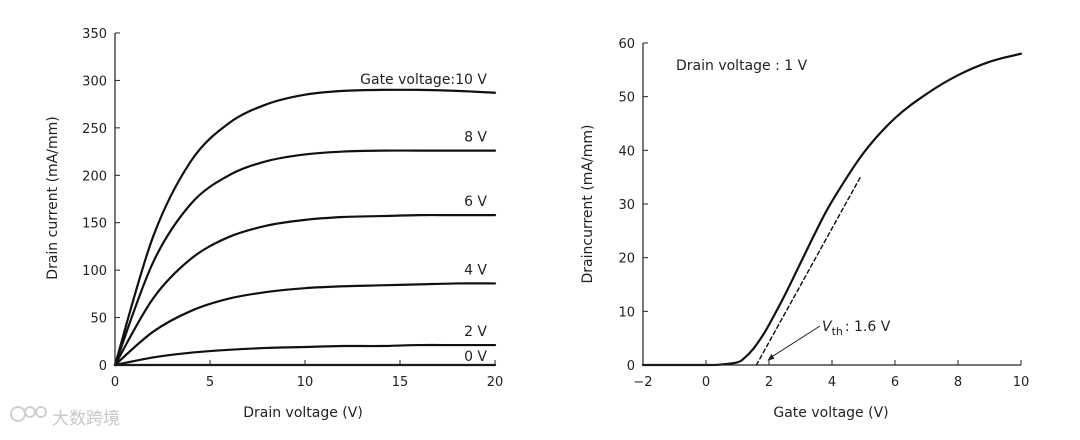 This screenshot has width=1080, height=440. Describe the element at coordinates (475, 357) in the screenshot. I see `chart1-curve-label: 0 V` at that location.